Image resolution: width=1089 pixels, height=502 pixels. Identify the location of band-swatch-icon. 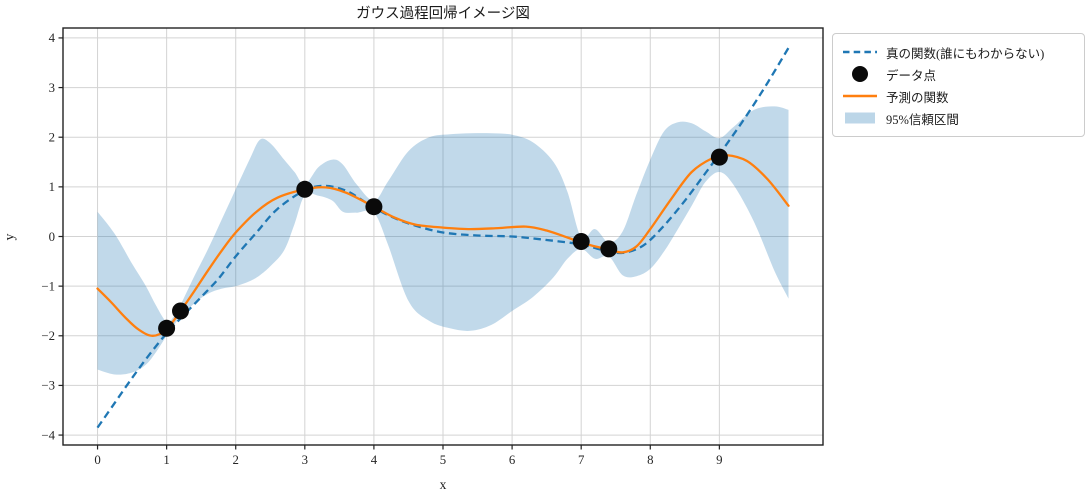
(860, 118).